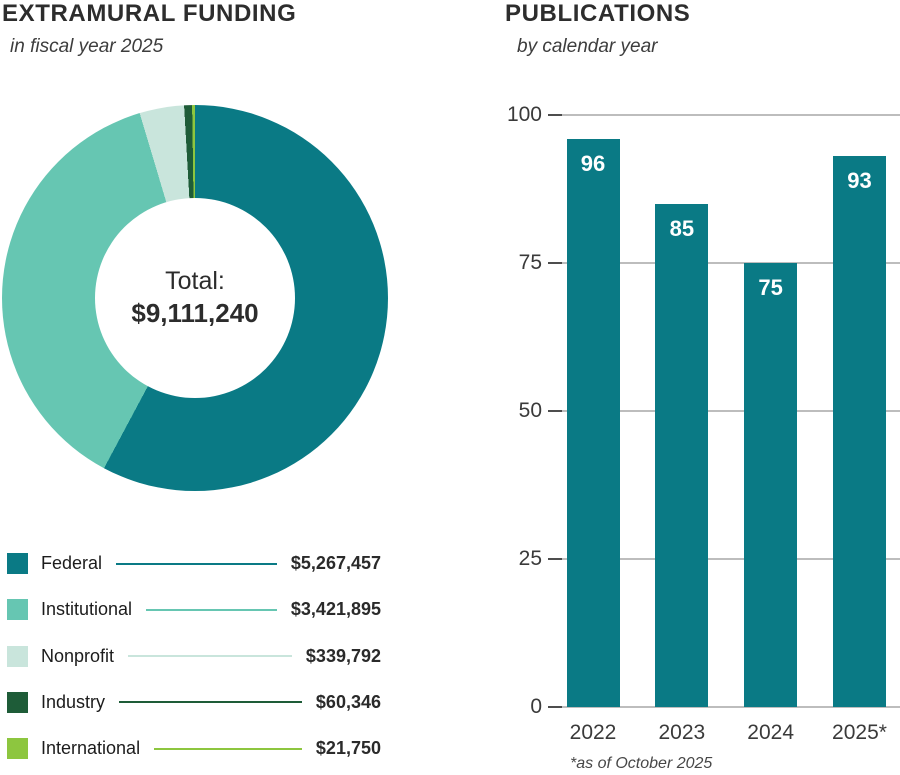 This screenshot has width=900, height=775. What do you see at coordinates (593, 422) in the screenshot?
I see `publications-bar: 96` at bounding box center [593, 422].